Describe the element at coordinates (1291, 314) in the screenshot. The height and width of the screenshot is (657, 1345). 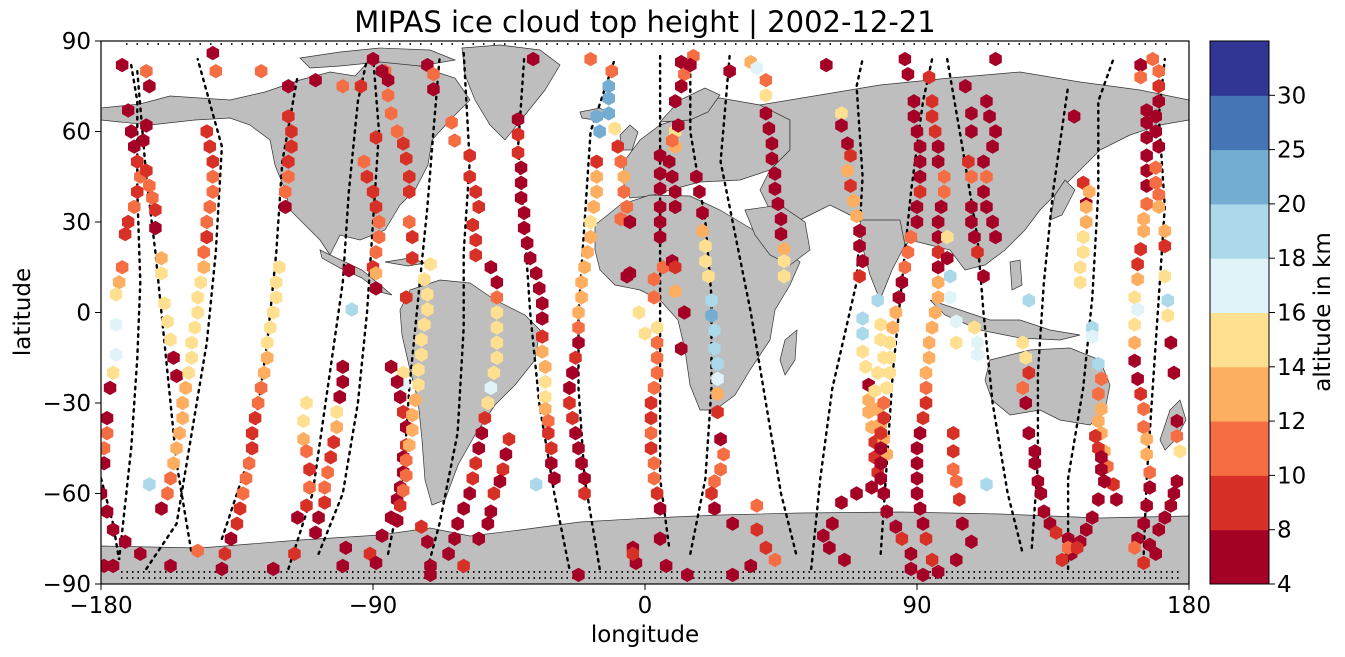
I see `colorbar-tick-label: 16` at that location.